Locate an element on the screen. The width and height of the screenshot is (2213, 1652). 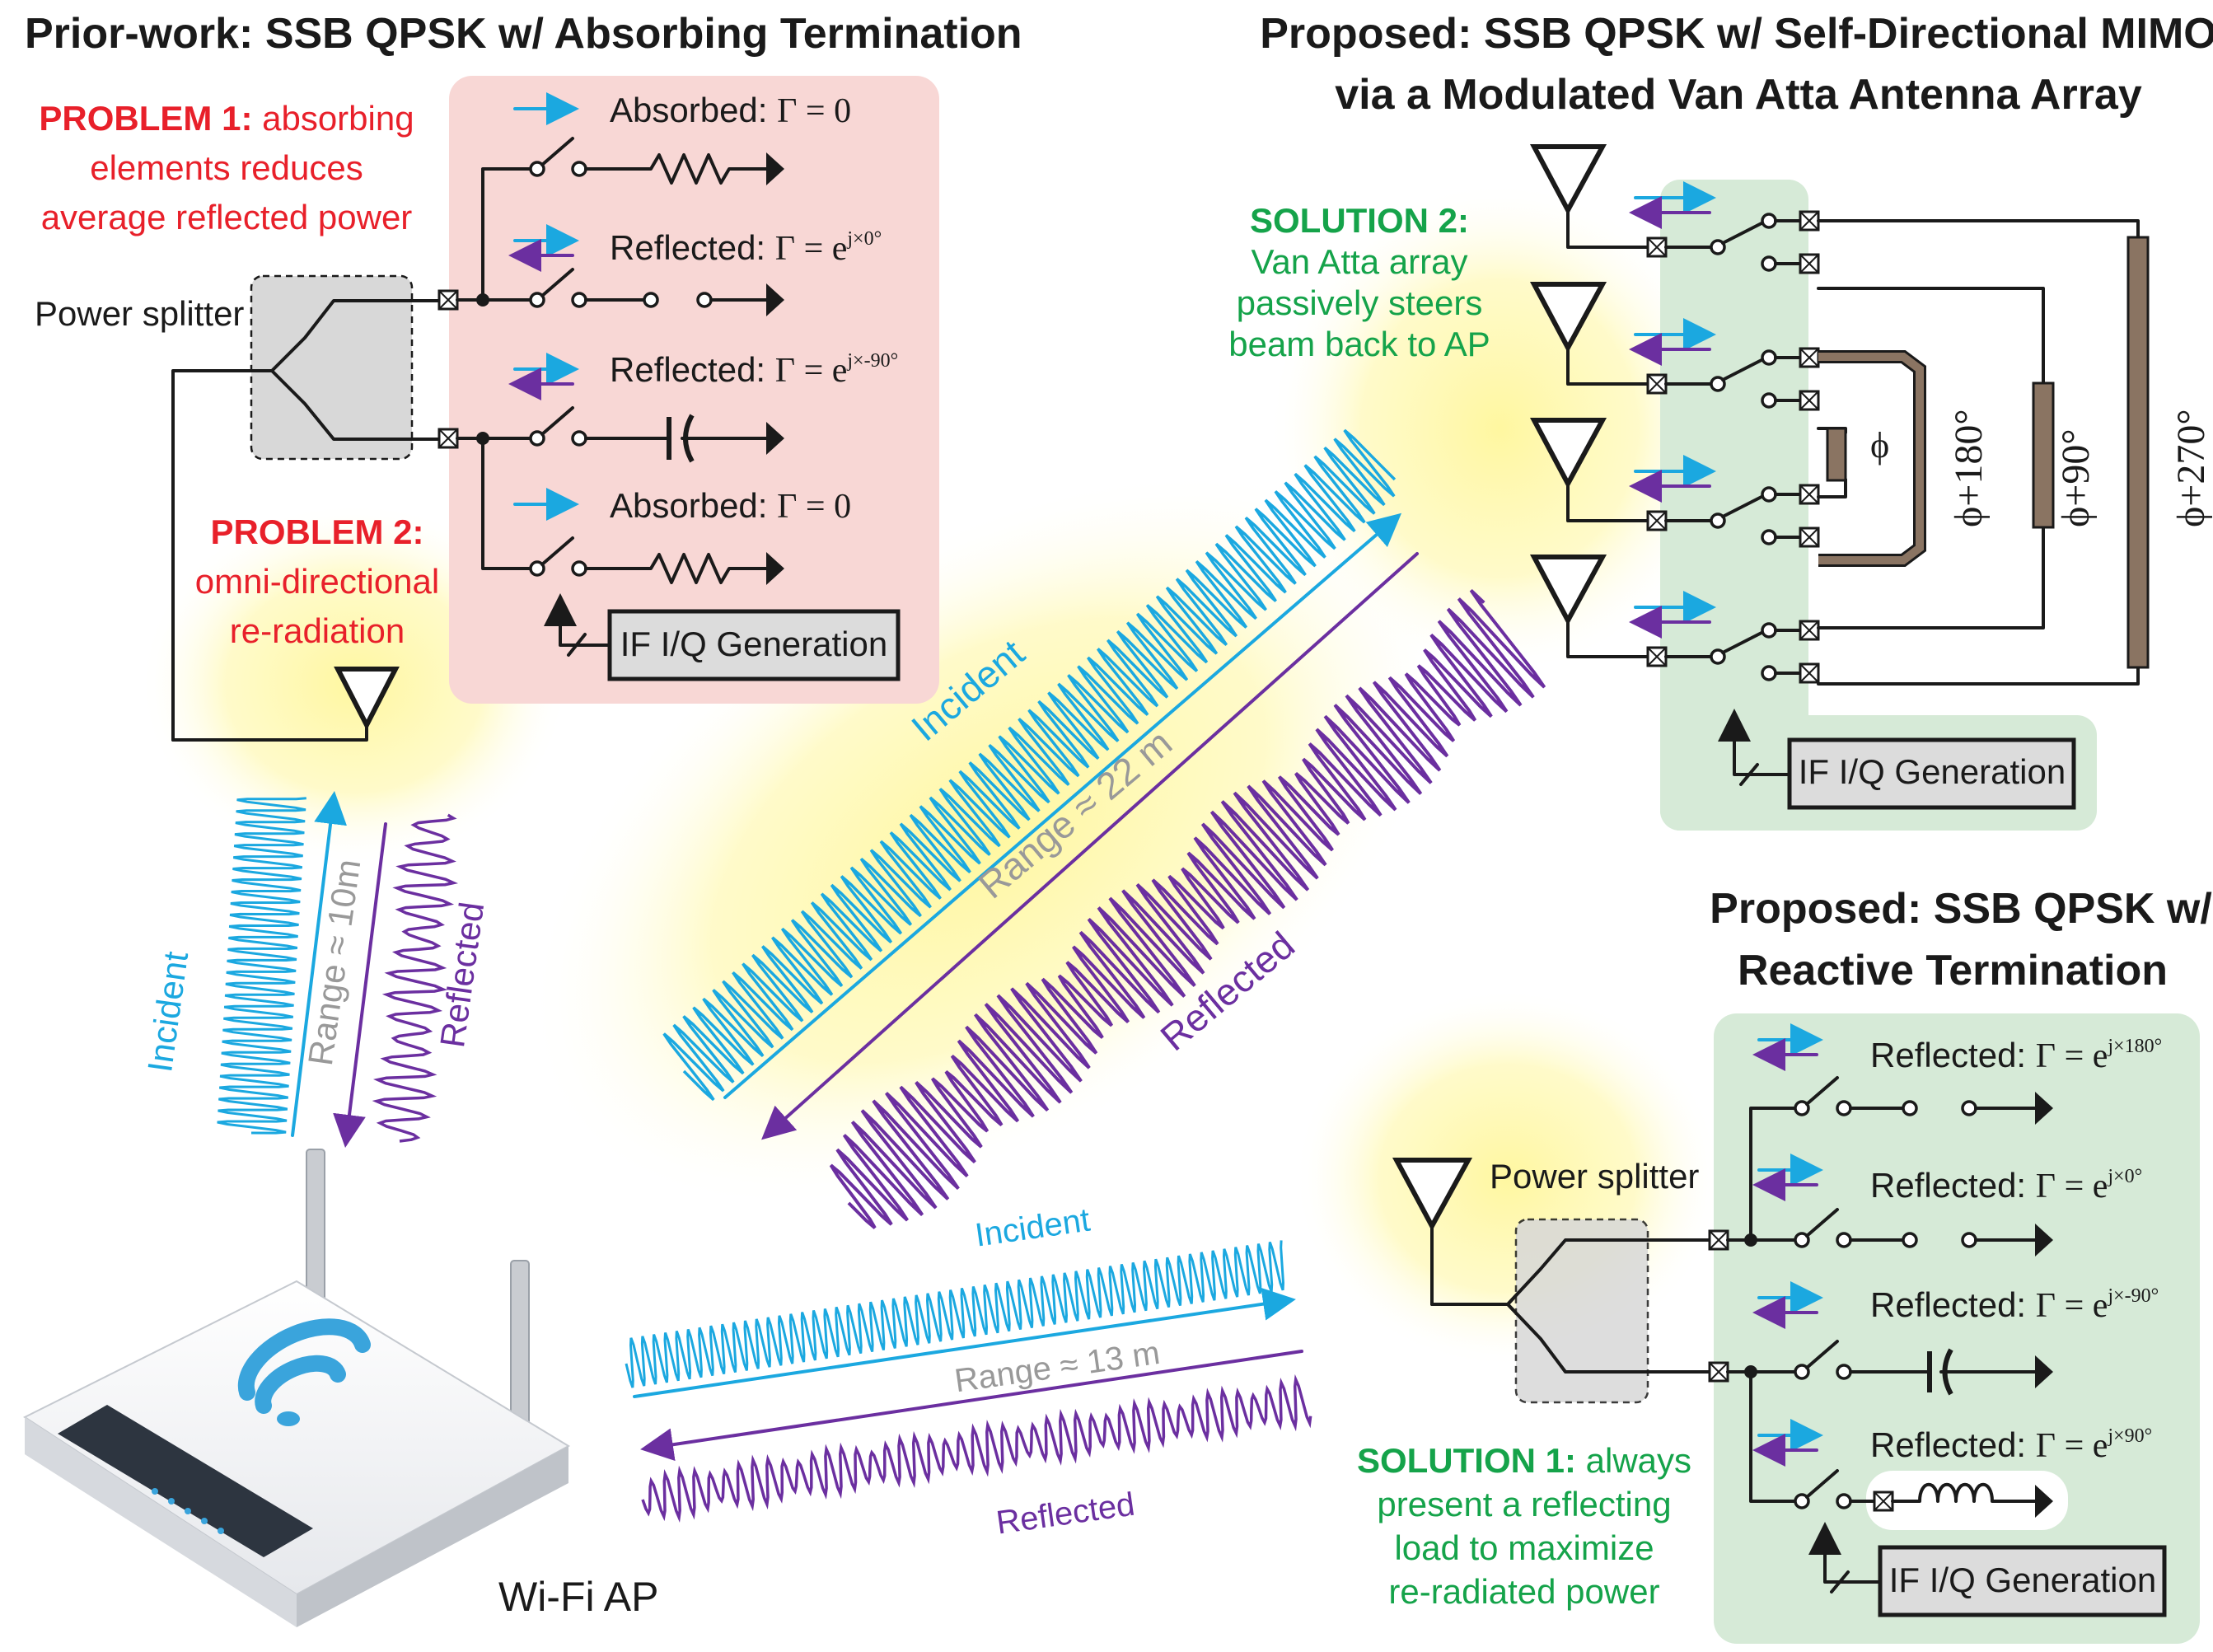
left-incident-label: Incident is located at coordinates (167, 1012).